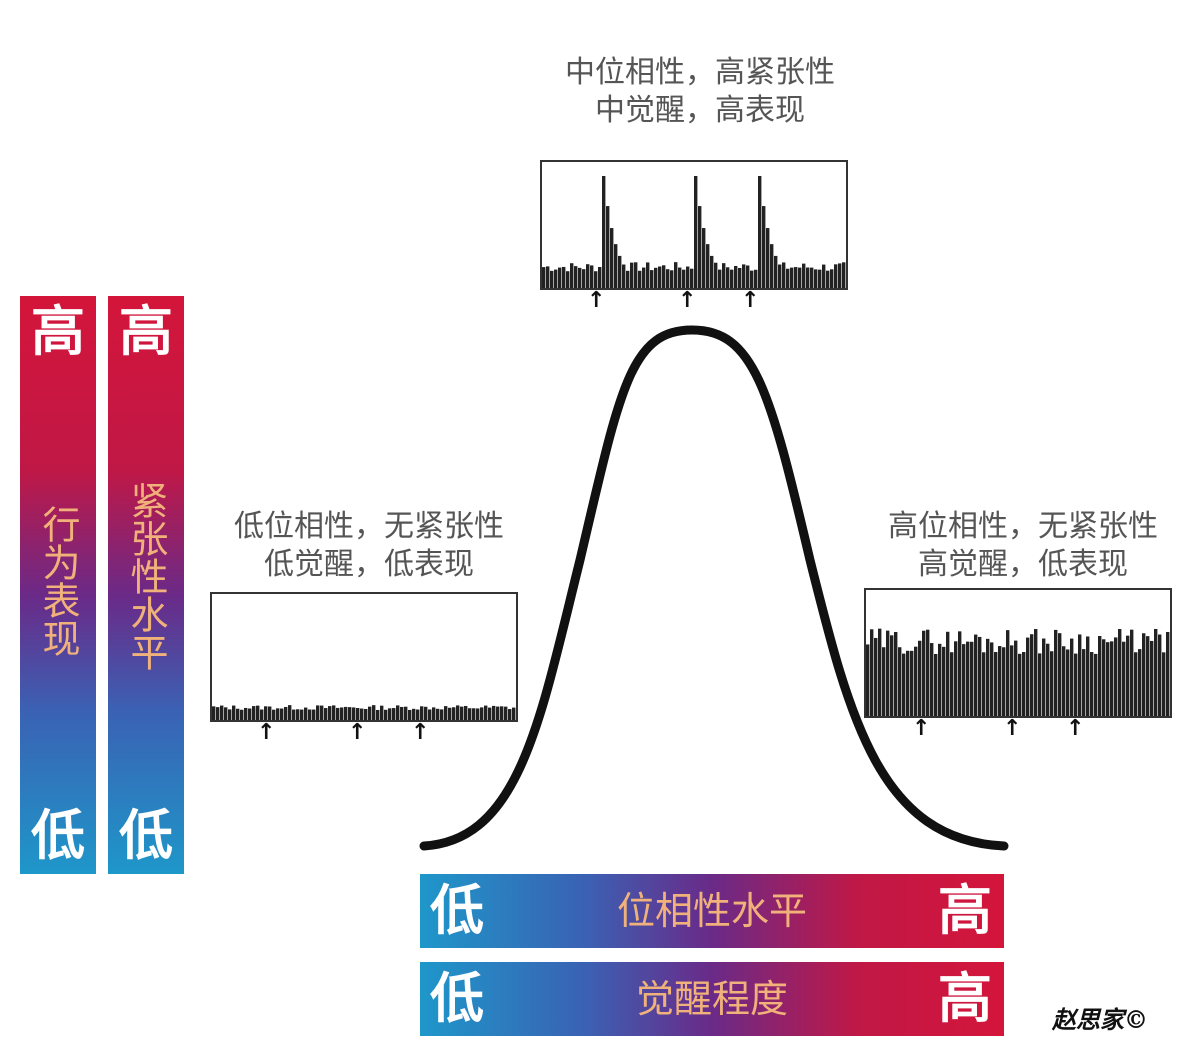  Describe the element at coordinates (965, 910) in the screenshot. I see `phasic-high-label: 高` at that location.